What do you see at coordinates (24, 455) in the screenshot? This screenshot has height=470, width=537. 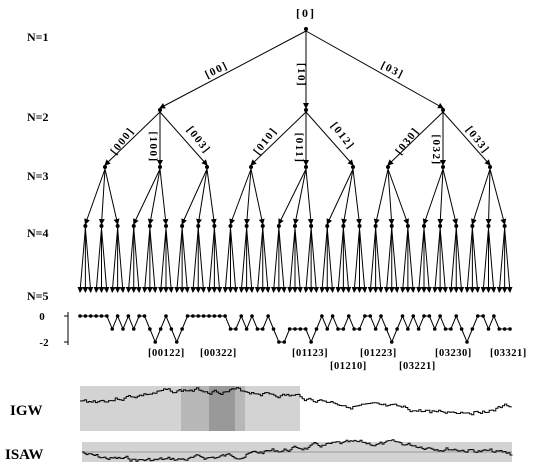 I see `isaw-label: ISAW` at bounding box center [24, 455].